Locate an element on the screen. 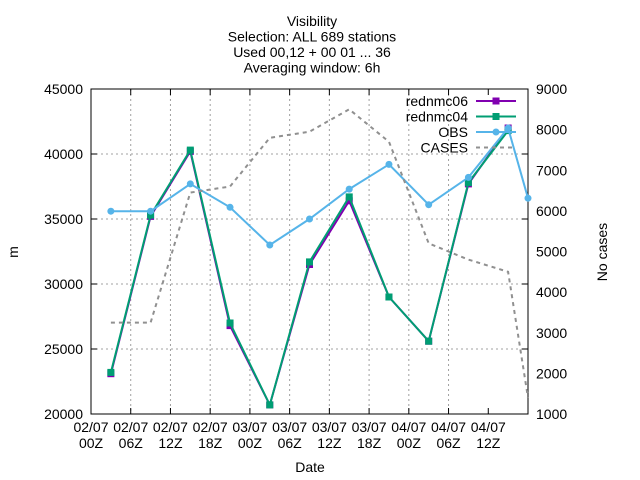 This screenshot has width=640, height=480. y2-tick-label: 8000 is located at coordinates (551, 130).